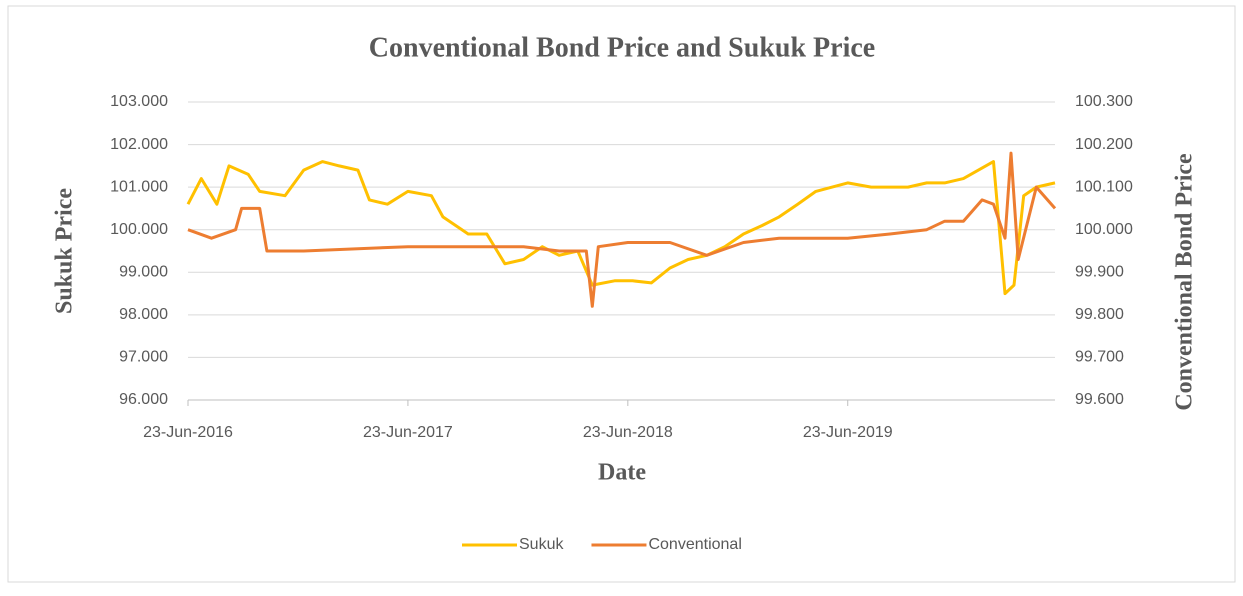 Image resolution: width=1243 pixels, height=596 pixels. I want to click on y2-axis-label: Conventional Bond Price, so click(1185, 282).